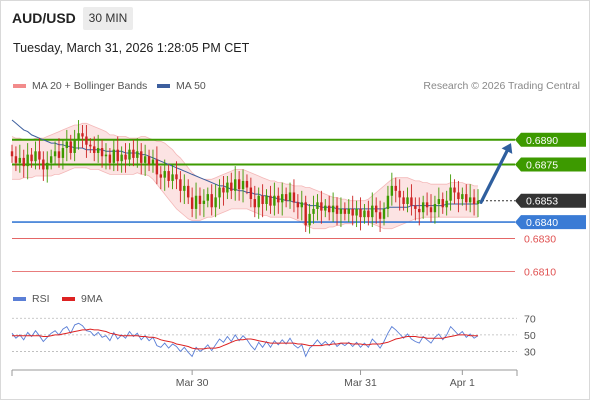 The width and height of the screenshot is (590, 400). I want to click on rsi-level-label-50: 50, so click(530, 336).